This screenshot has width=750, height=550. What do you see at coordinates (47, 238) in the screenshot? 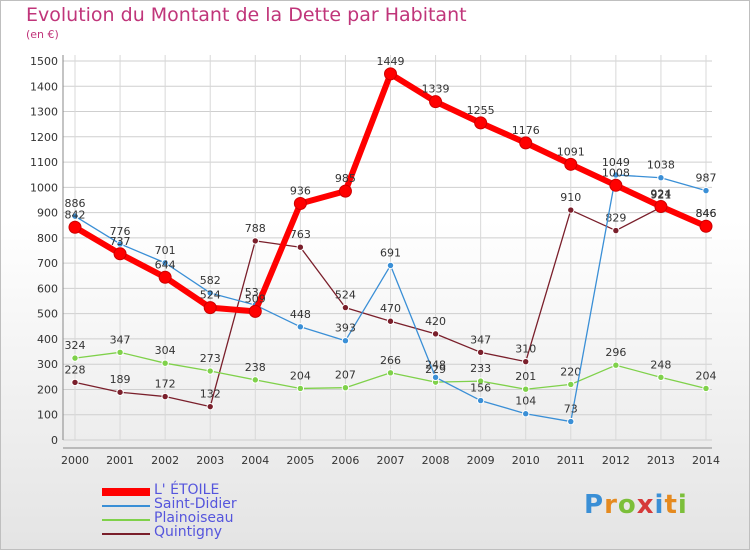
I see `y-tick-label: 800` at bounding box center [47, 238].